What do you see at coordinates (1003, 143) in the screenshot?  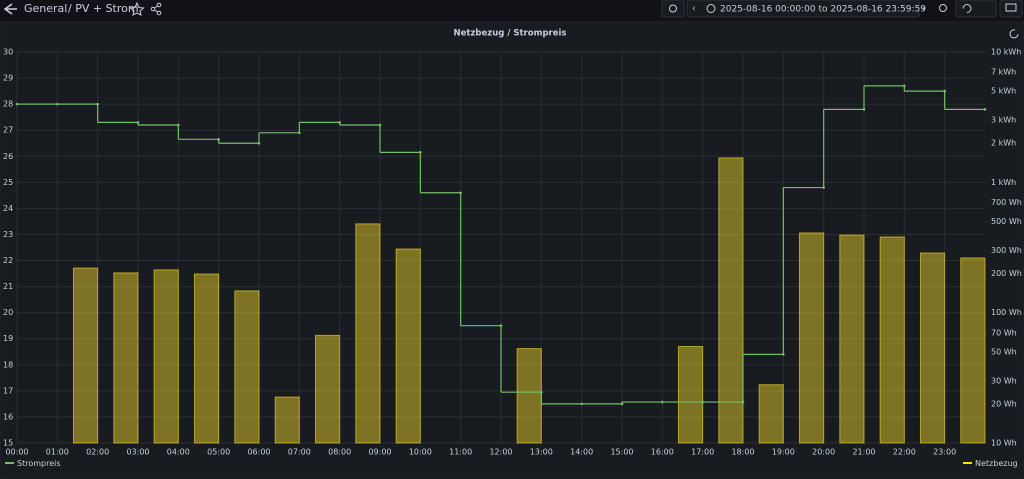 I see `y2-tick-label: 2 kWh` at bounding box center [1003, 143].